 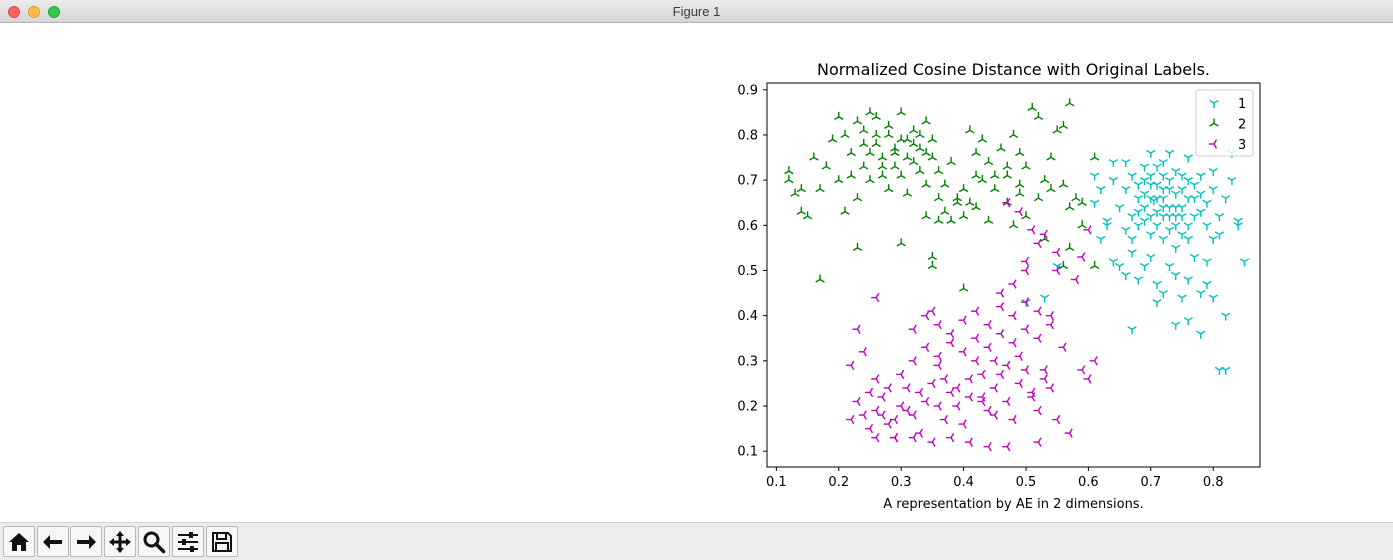 What do you see at coordinates (696, 541) in the screenshot?
I see `navigation-toolbar` at bounding box center [696, 541].